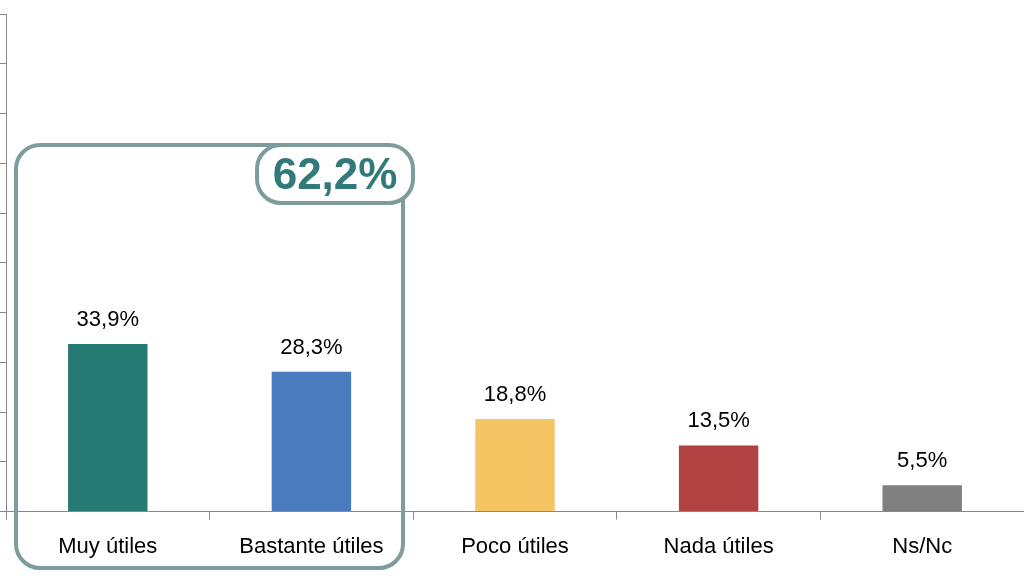 The height and width of the screenshot is (578, 1024). Describe the element at coordinates (107, 318) in the screenshot. I see `data-label: 33,9%` at that location.